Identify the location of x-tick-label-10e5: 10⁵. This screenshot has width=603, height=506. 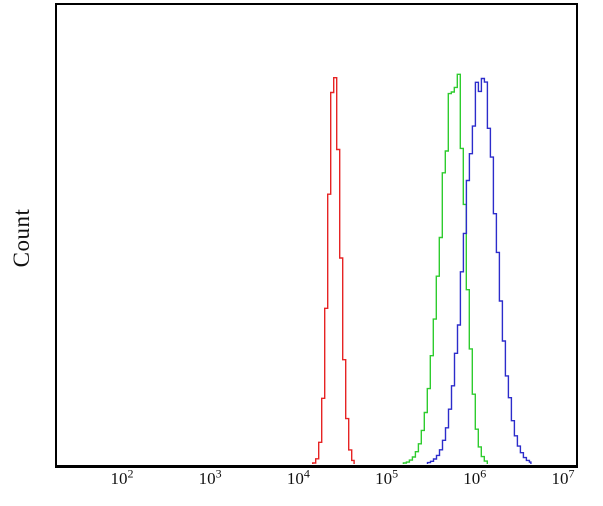
(387, 477).